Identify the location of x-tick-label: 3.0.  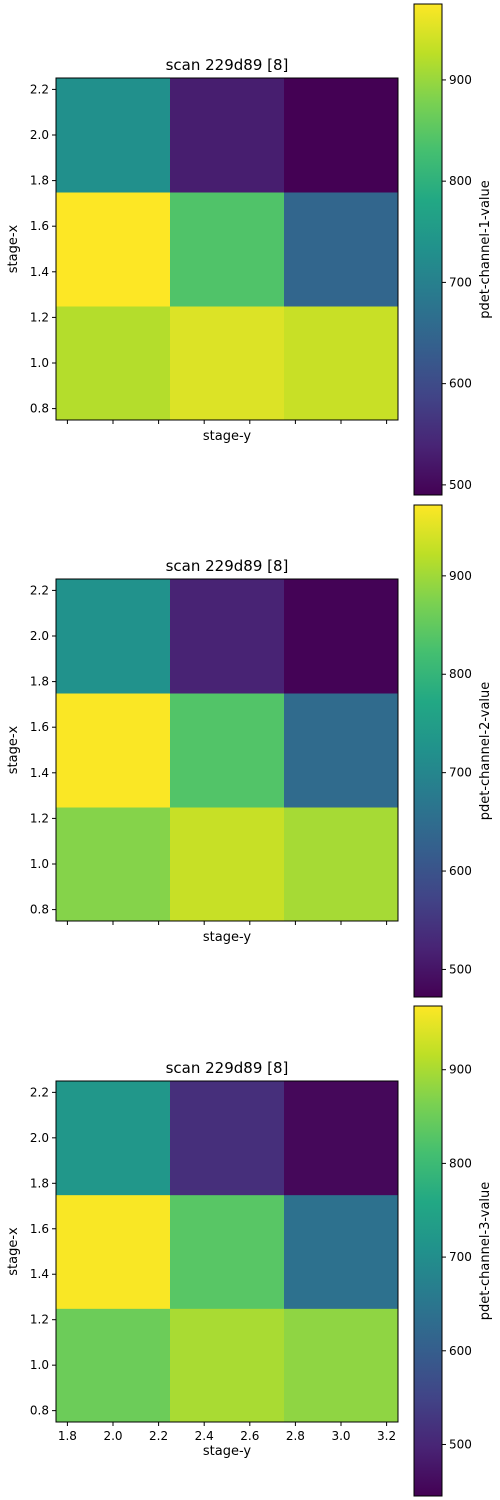
(340, 1436).